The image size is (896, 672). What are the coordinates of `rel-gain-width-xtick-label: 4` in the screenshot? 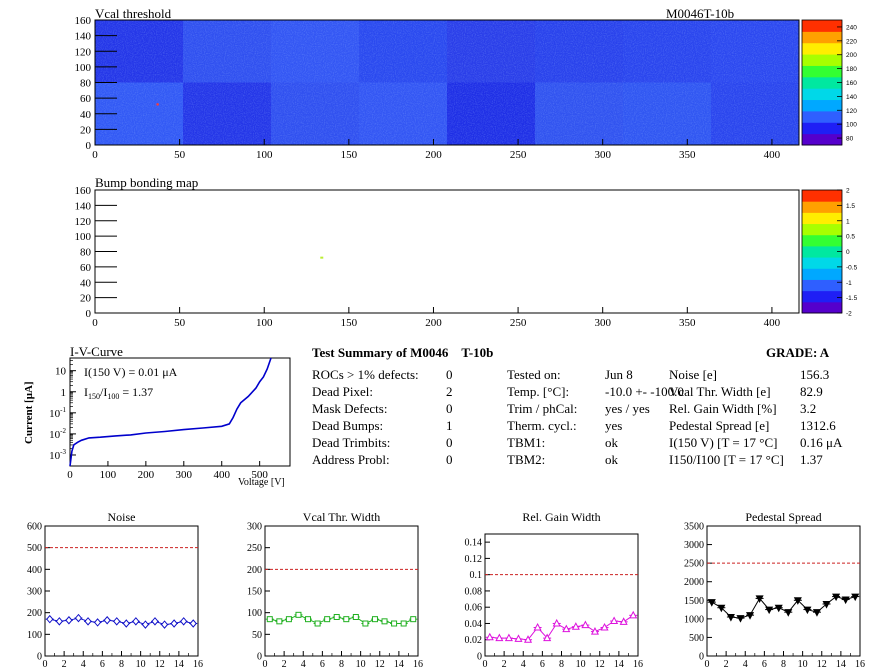 It's located at (523, 664).